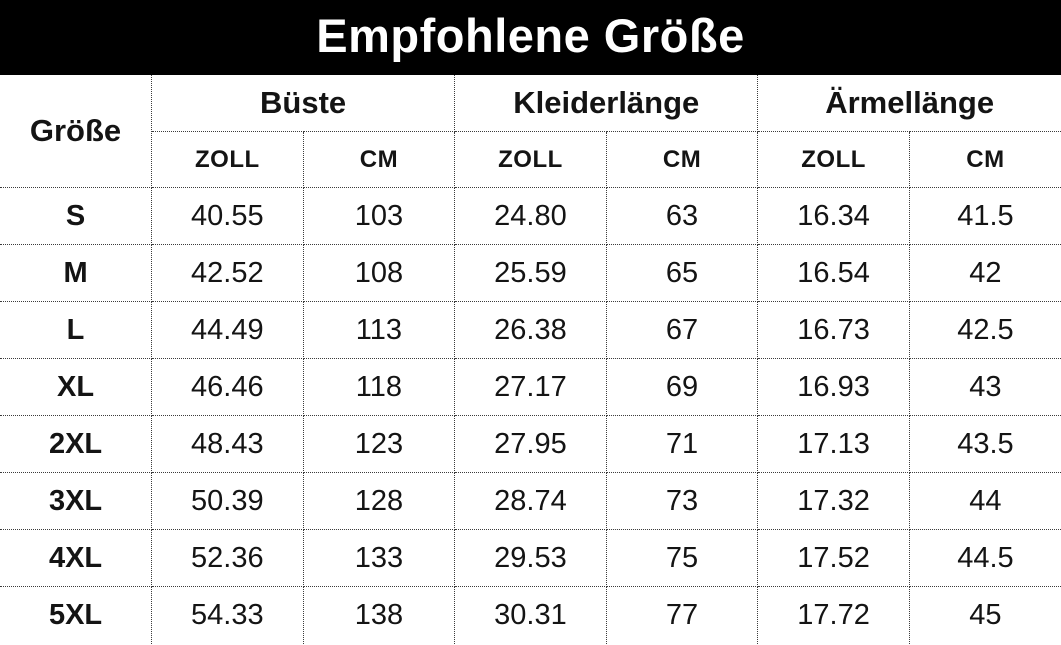 The width and height of the screenshot is (1061, 645). What do you see at coordinates (379, 444) in the screenshot?
I see `value-cell: 123` at bounding box center [379, 444].